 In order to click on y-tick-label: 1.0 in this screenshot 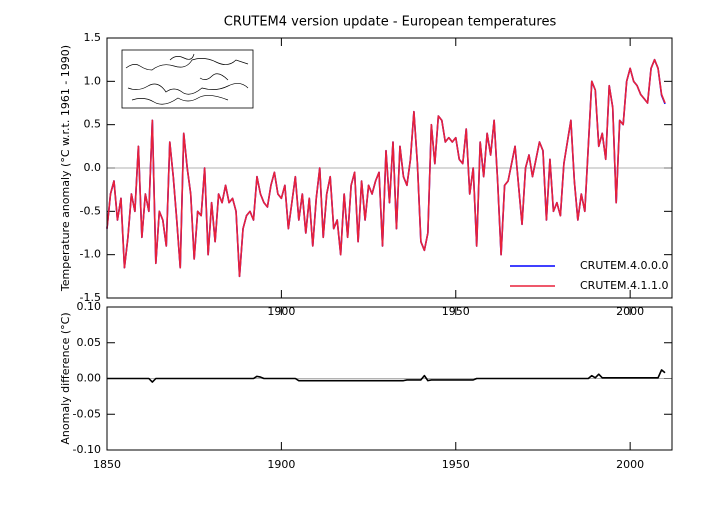, I will do `click(93, 80)`.